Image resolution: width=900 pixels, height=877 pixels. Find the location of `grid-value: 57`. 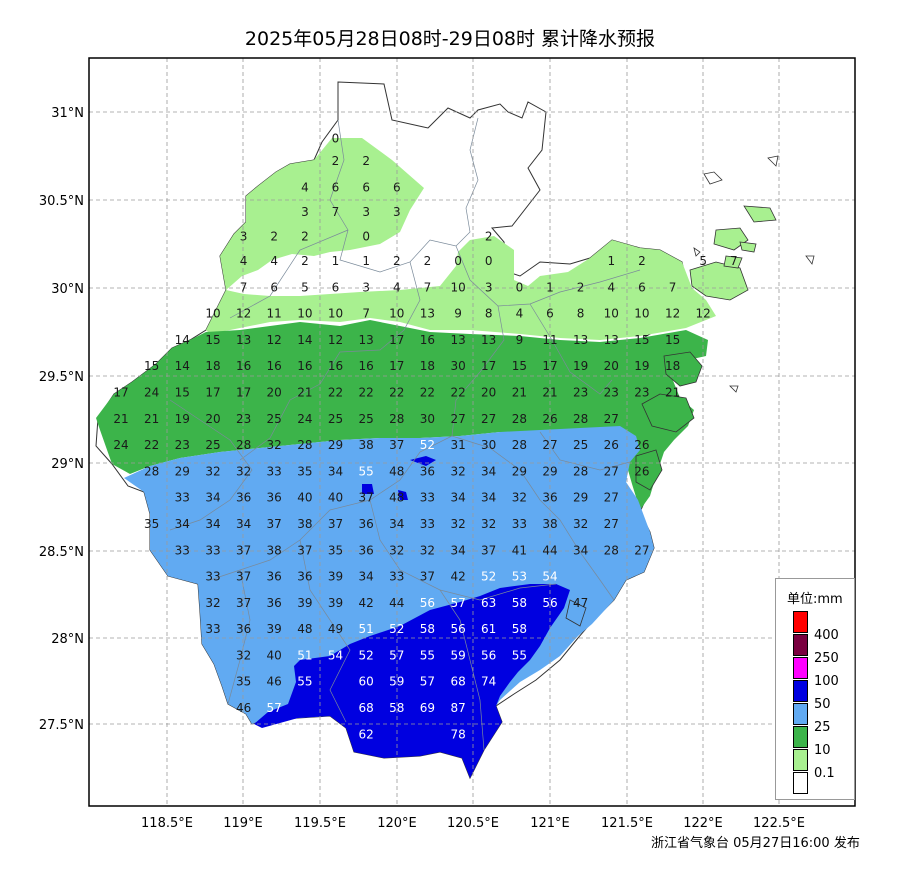

grid-value: 57 is located at coordinates (396, 655).